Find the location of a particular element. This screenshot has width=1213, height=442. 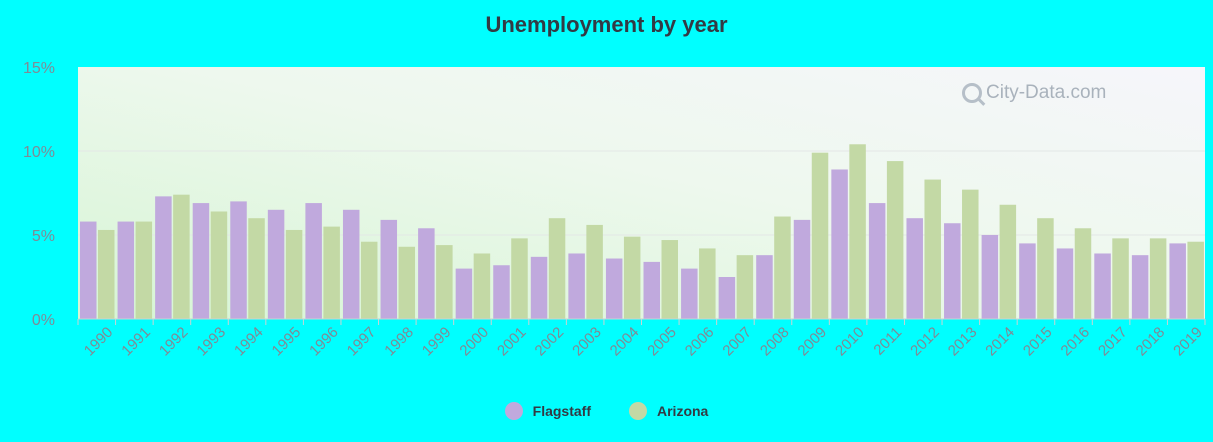

watermark: City-Data.com is located at coordinates (1034, 93).